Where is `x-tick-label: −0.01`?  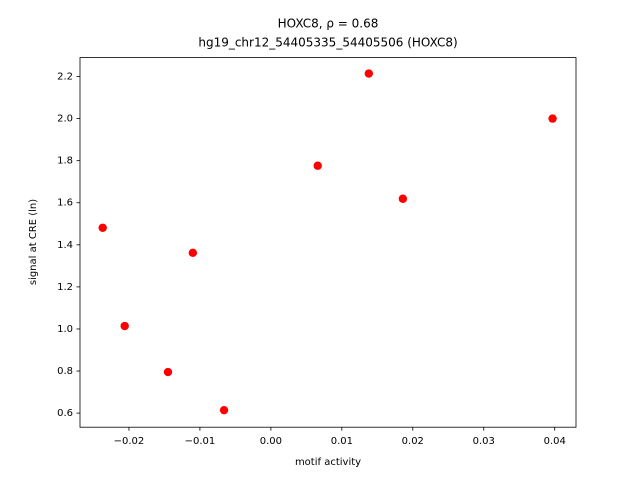
x-tick-label: −0.01 is located at coordinates (200, 441).